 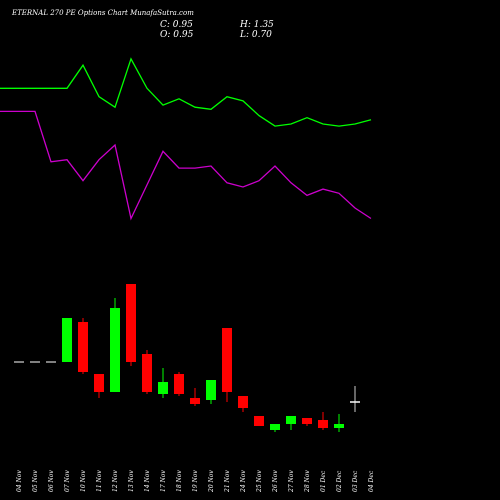 I want to click on high-label: H: 1.35, so click(x=256, y=25).